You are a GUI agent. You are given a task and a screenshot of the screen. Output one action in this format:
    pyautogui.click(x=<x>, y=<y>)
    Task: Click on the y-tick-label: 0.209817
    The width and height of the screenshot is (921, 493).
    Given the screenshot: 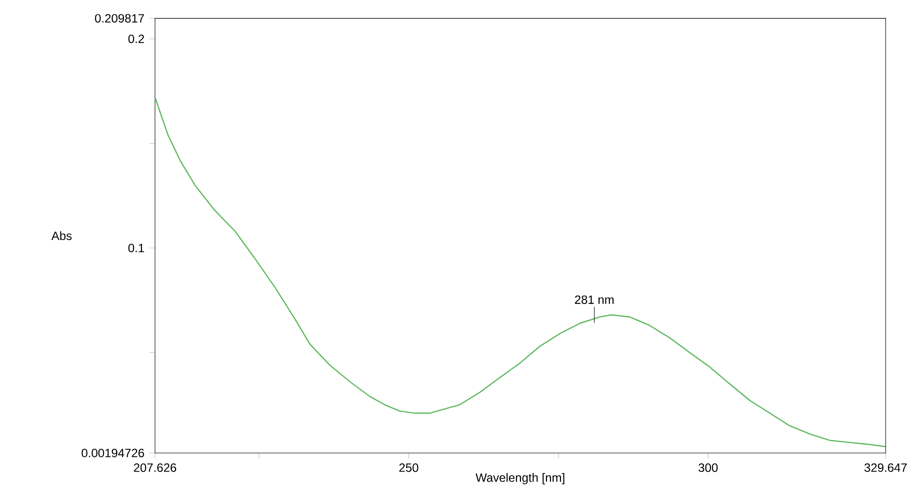 What is the action you would take?
    pyautogui.click(x=119, y=18)
    